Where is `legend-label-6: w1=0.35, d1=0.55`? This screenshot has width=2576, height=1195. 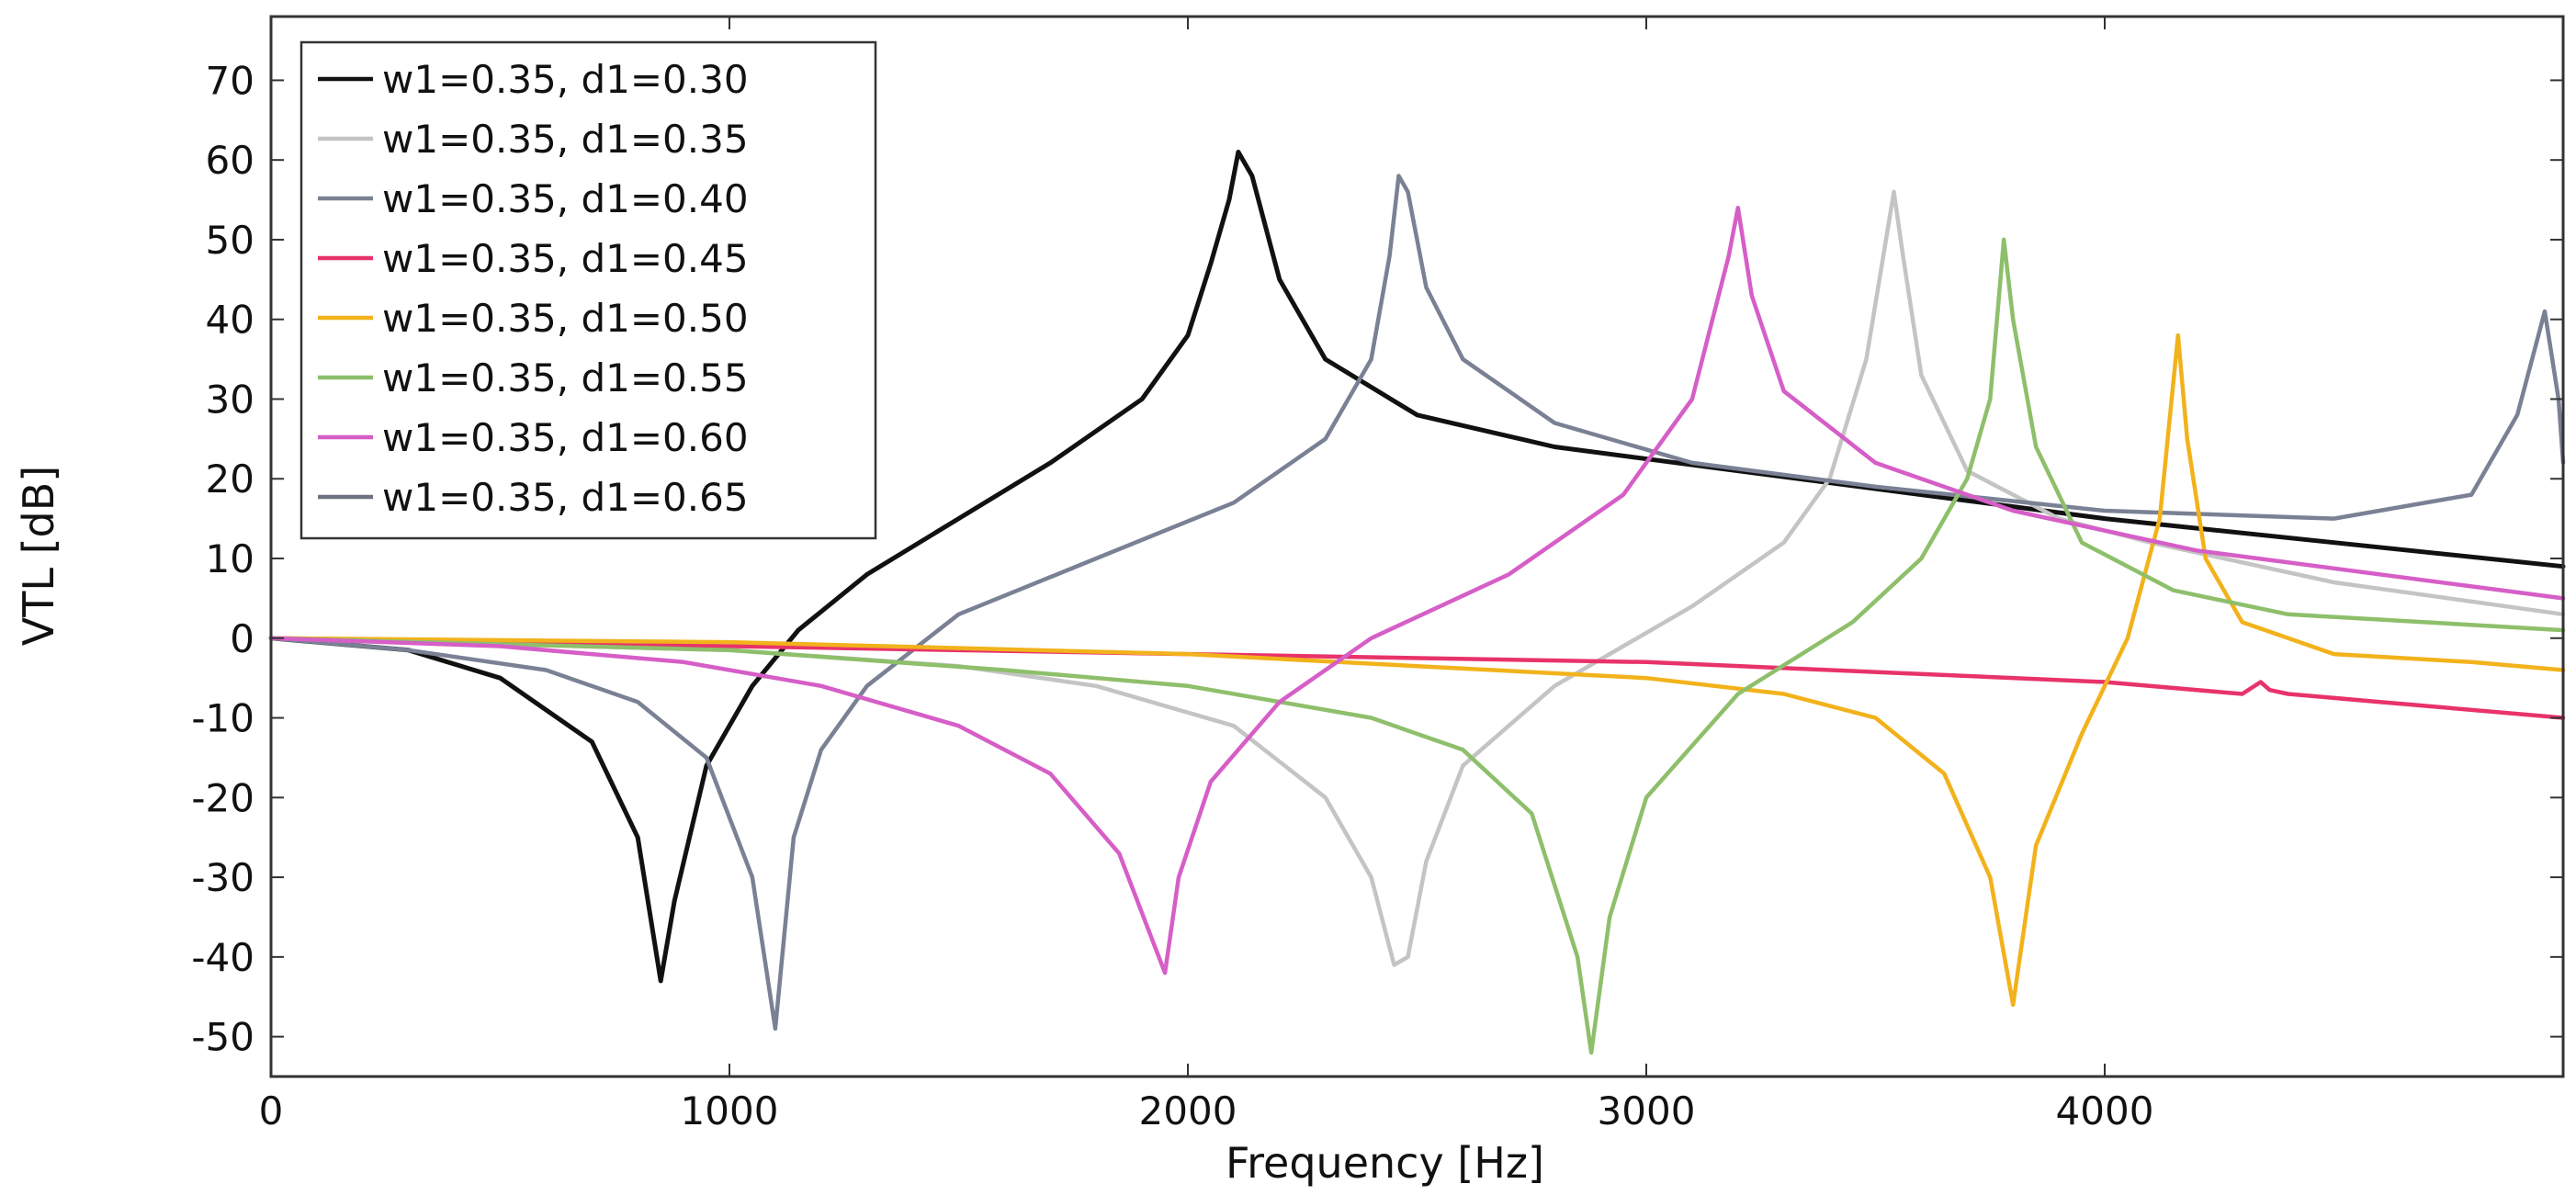 legend-label-6: w1=0.35, d1=0.55 is located at coordinates (565, 377).